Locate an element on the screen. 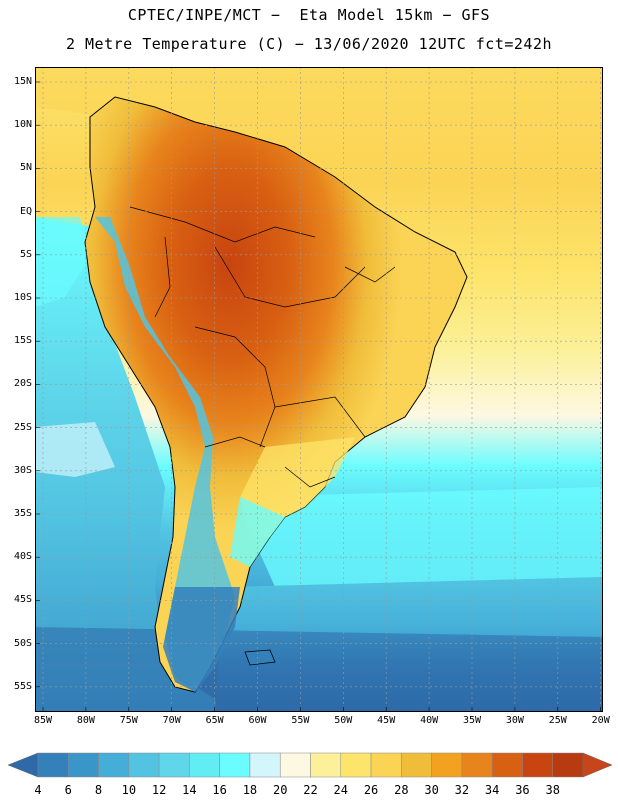  colorbar-max-arrow is located at coordinates (597, 765).